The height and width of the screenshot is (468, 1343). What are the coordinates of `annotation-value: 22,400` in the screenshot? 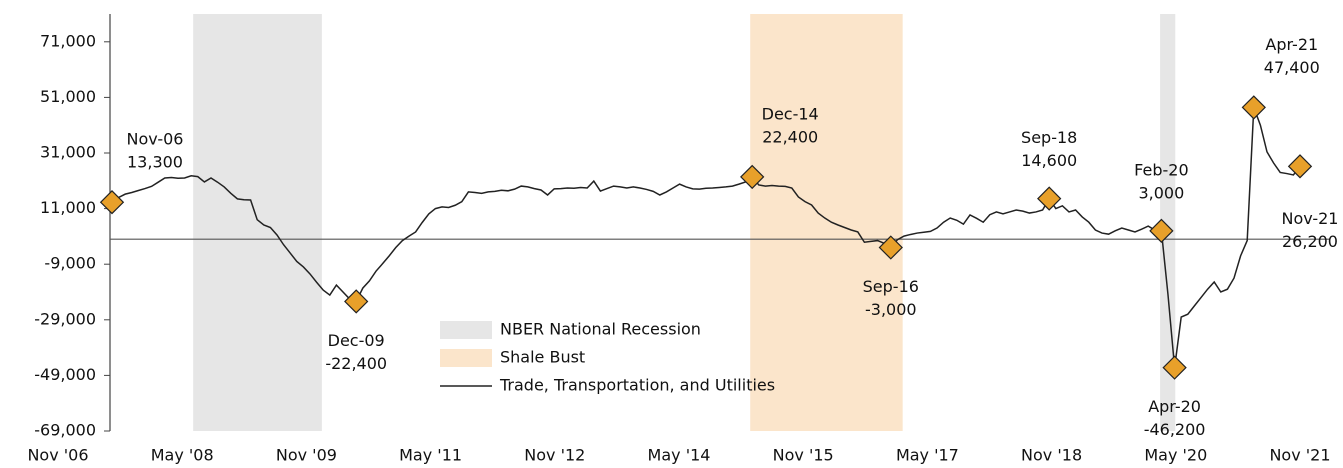 It's located at (790, 136).